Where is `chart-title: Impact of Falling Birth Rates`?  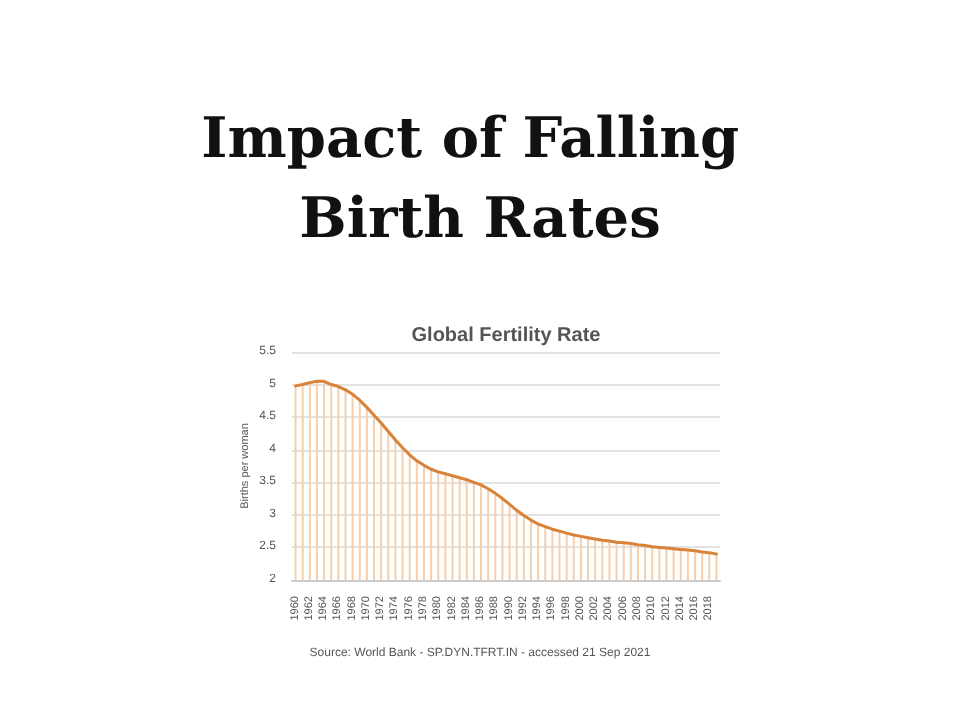
chart-title: Impact of Falling Birth Rates is located at coordinates (480, 178).